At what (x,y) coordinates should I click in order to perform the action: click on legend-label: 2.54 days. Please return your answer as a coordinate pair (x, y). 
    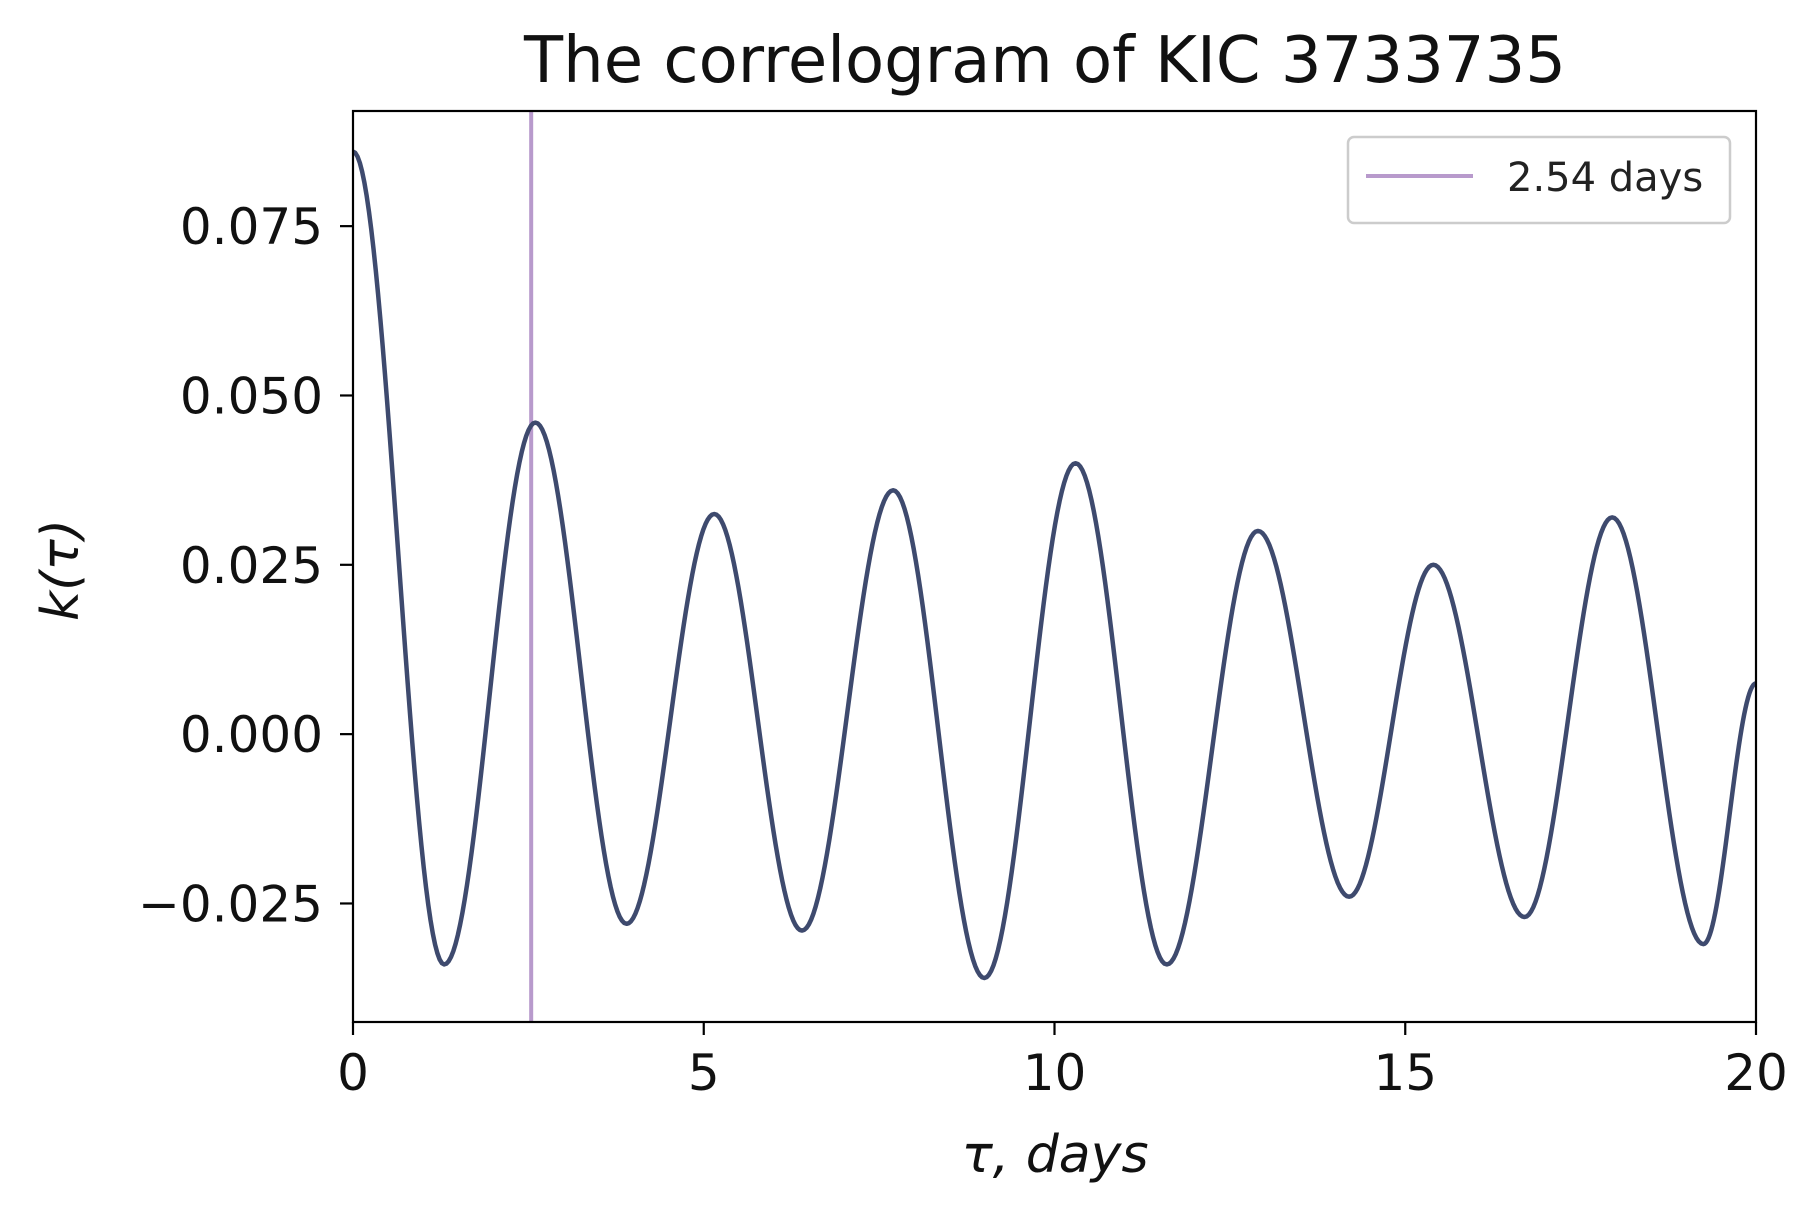
    Looking at the image, I should click on (1605, 178).